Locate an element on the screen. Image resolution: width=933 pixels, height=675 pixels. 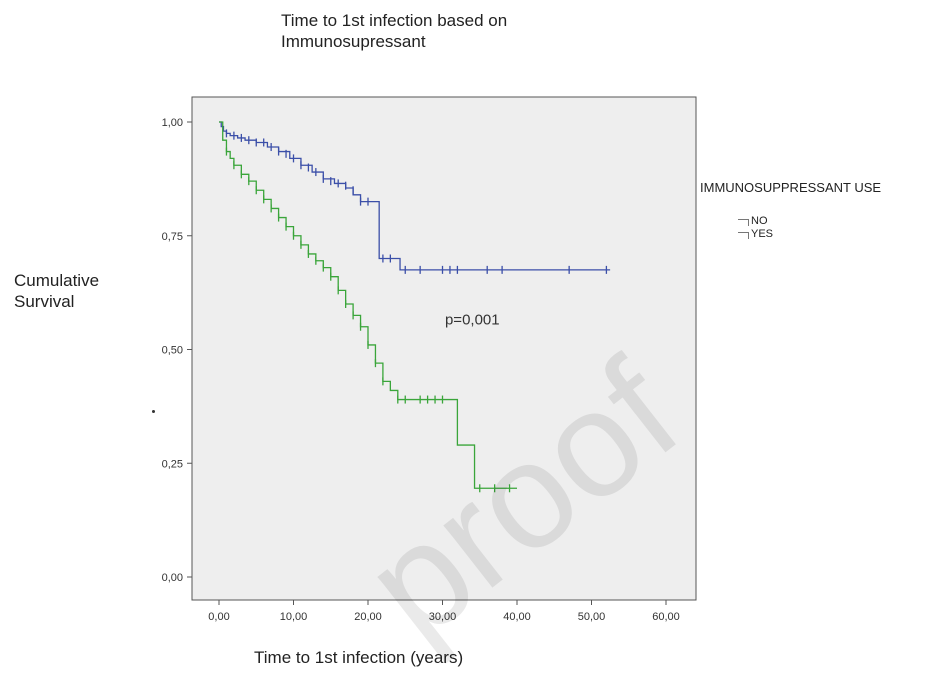
x-tick-label: 60,00 is located at coordinates (666, 617).